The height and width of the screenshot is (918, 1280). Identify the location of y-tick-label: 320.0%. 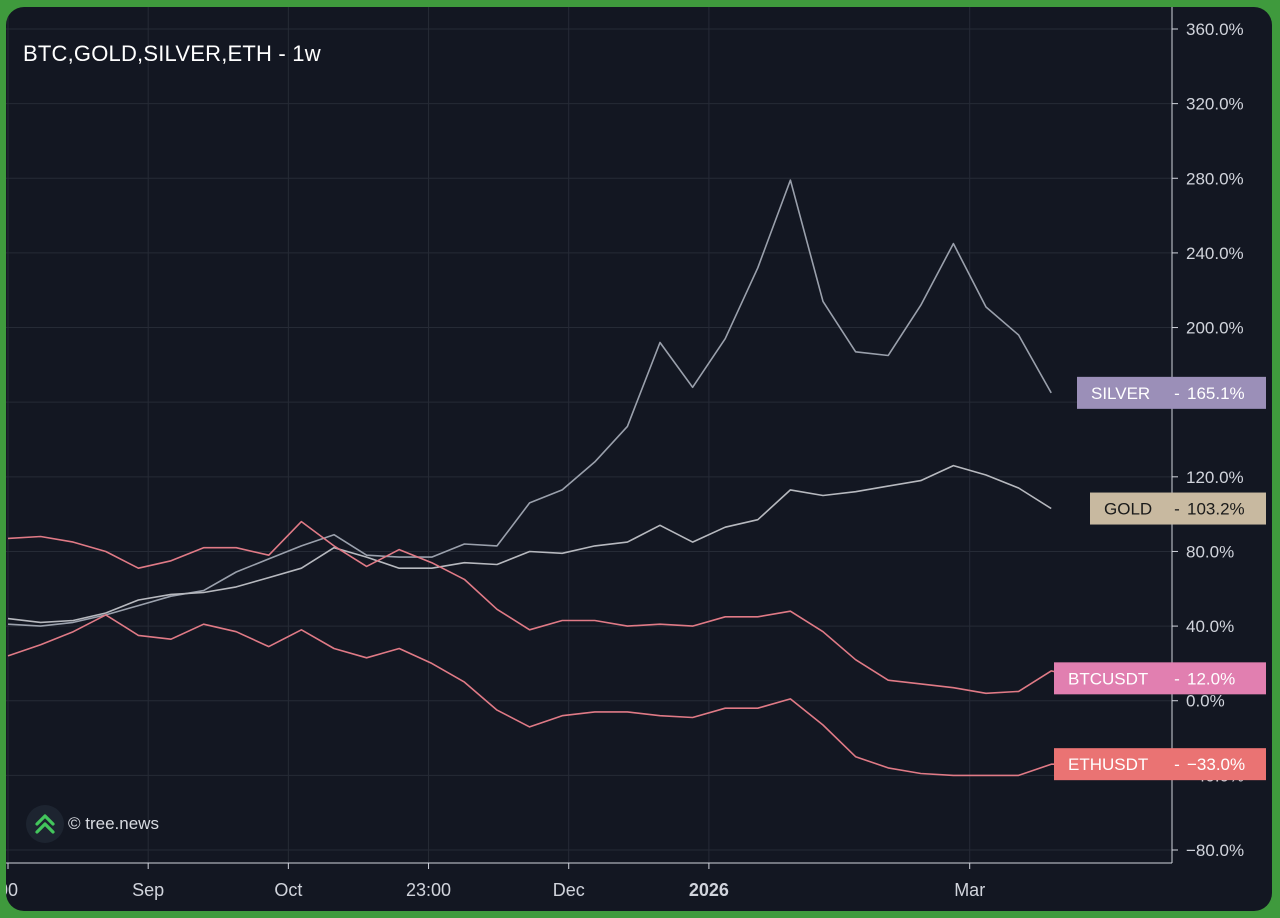
(1215, 104).